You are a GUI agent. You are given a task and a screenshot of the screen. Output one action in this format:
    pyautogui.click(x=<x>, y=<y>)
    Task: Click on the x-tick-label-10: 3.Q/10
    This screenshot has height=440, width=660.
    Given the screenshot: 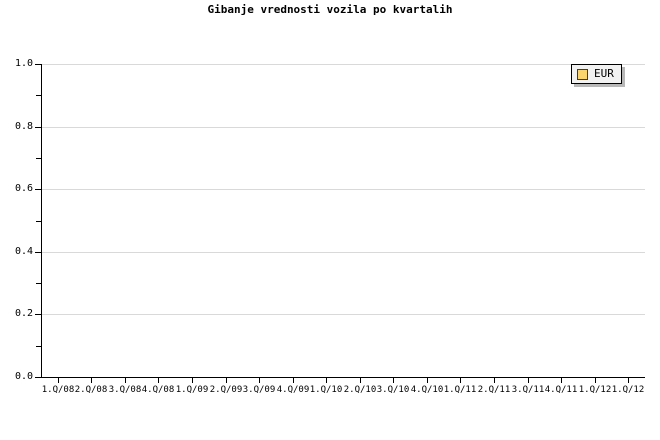 What is the action you would take?
    pyautogui.click(x=393, y=390)
    